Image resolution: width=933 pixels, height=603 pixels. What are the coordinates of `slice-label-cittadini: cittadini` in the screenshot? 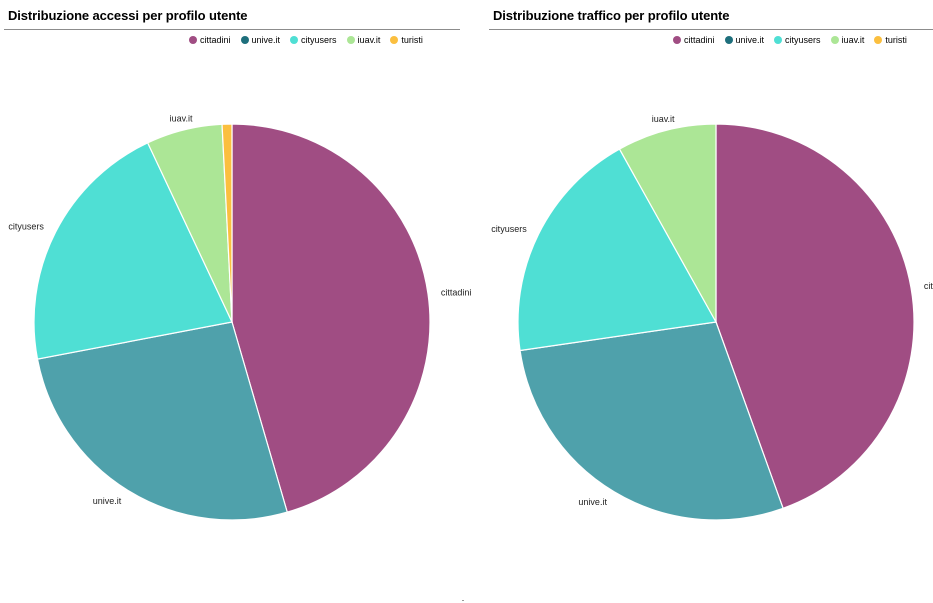 It's located at (456, 292).